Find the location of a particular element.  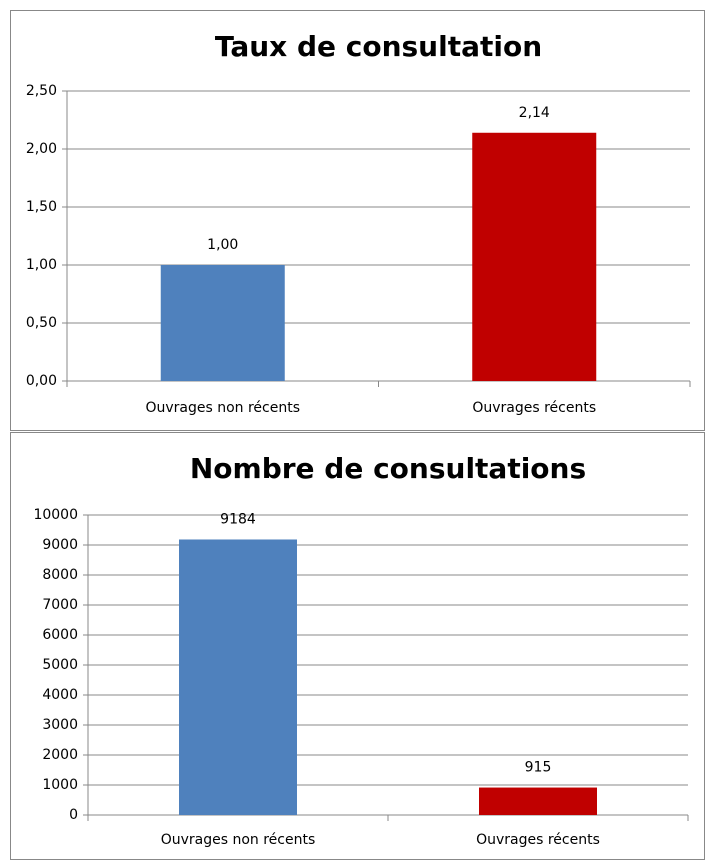

data-label: 9184 is located at coordinates (238, 519).